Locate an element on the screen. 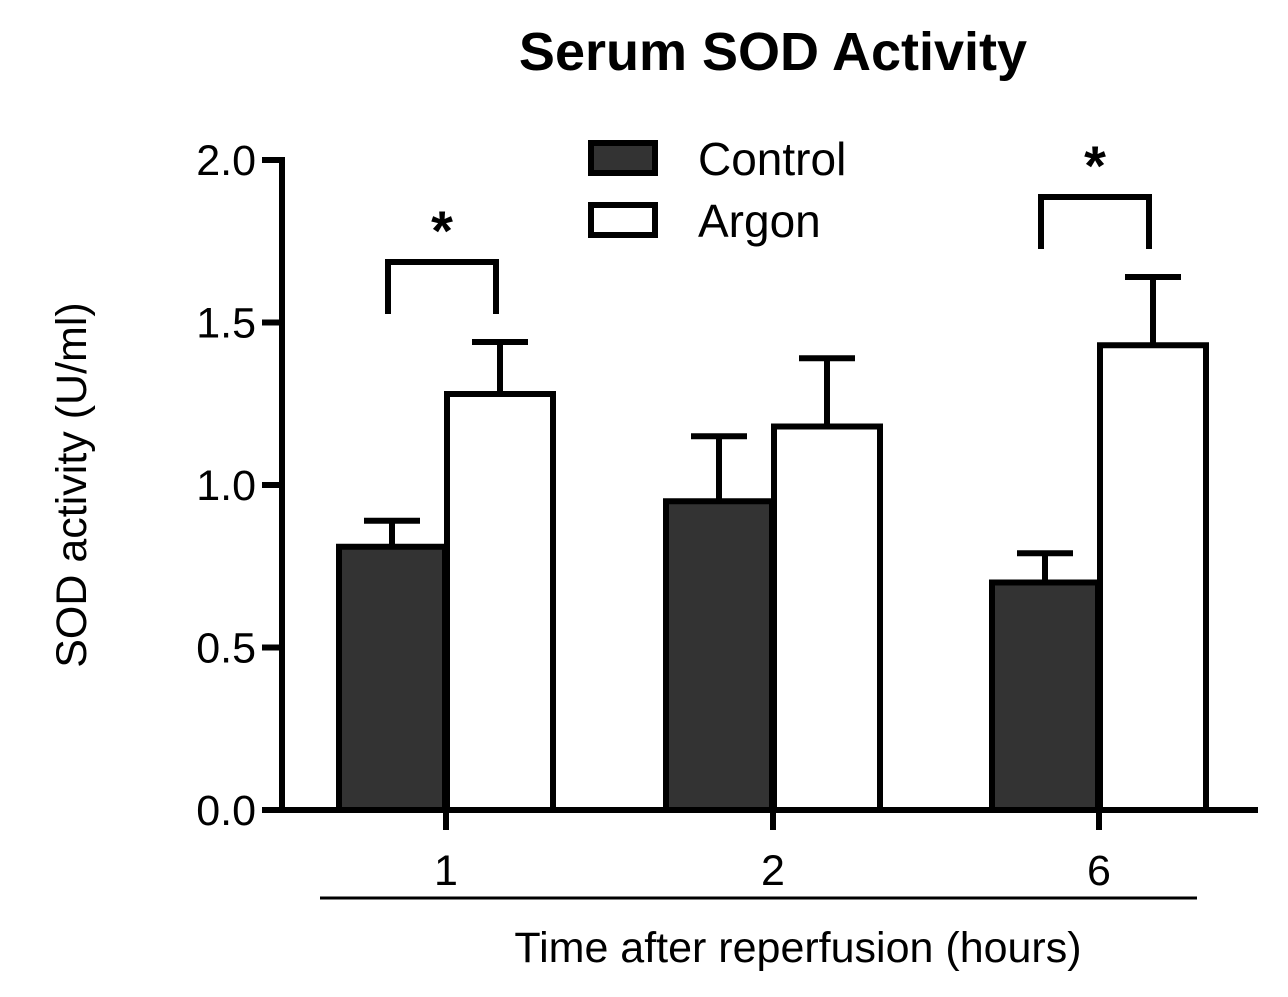  legend-swatch-argon is located at coordinates (623, 220).